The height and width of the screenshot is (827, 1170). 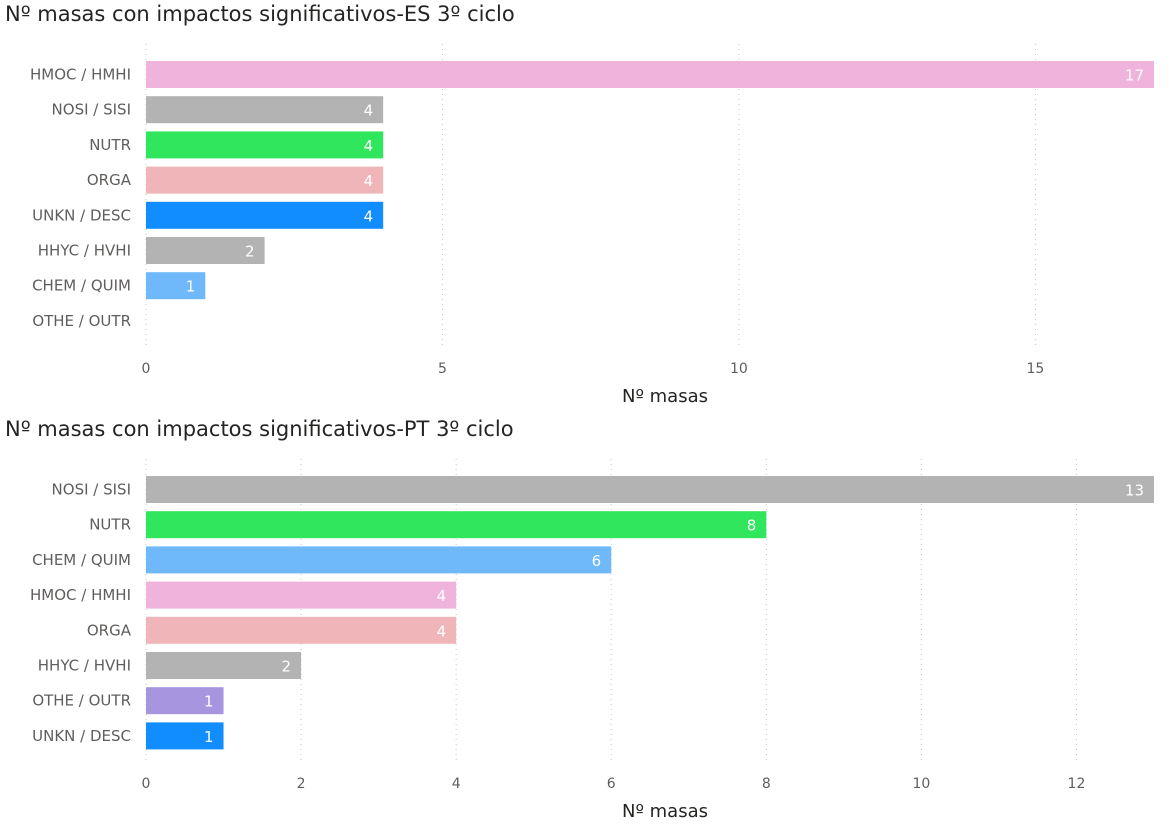 I want to click on x-tick-label: 15, so click(x=1035, y=369).